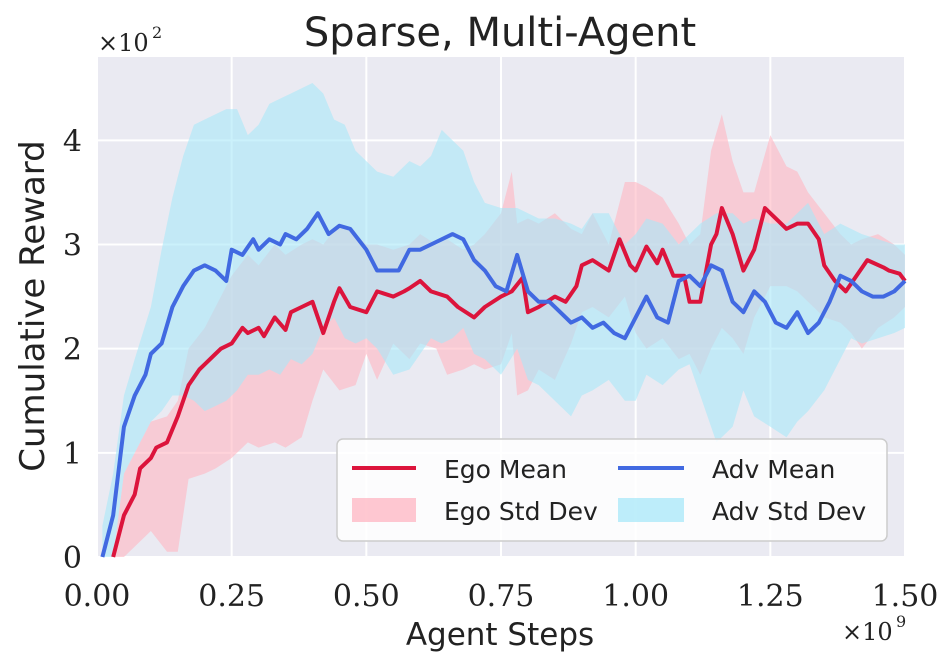 This screenshot has width=947, height=666. I want to click on legend-ego-std-swatch, so click(384, 510).